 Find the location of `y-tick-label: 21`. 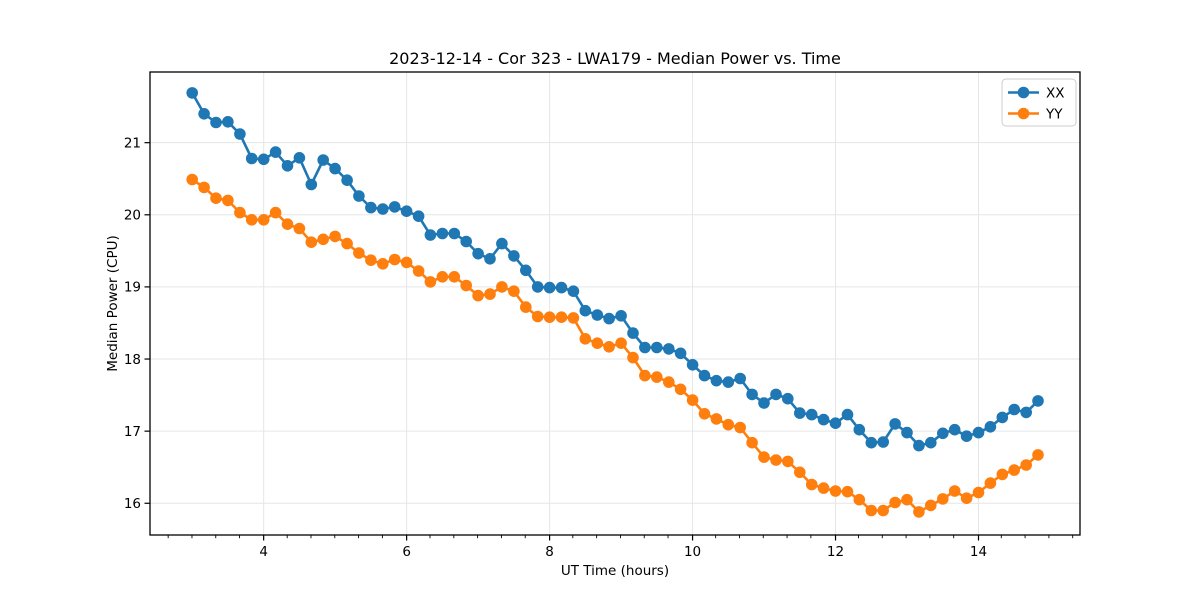

y-tick-label: 21 is located at coordinates (132, 143).